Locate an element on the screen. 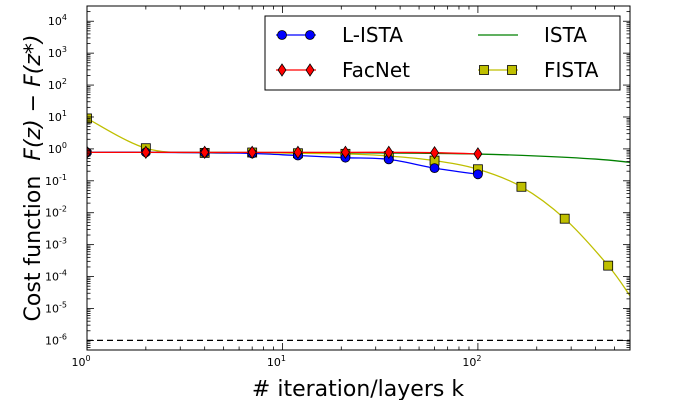 The image size is (700, 400). svg-text:Cost function F(z) − F(z: Cost function F(z) − F(z*) is located at coordinates (33, 178).